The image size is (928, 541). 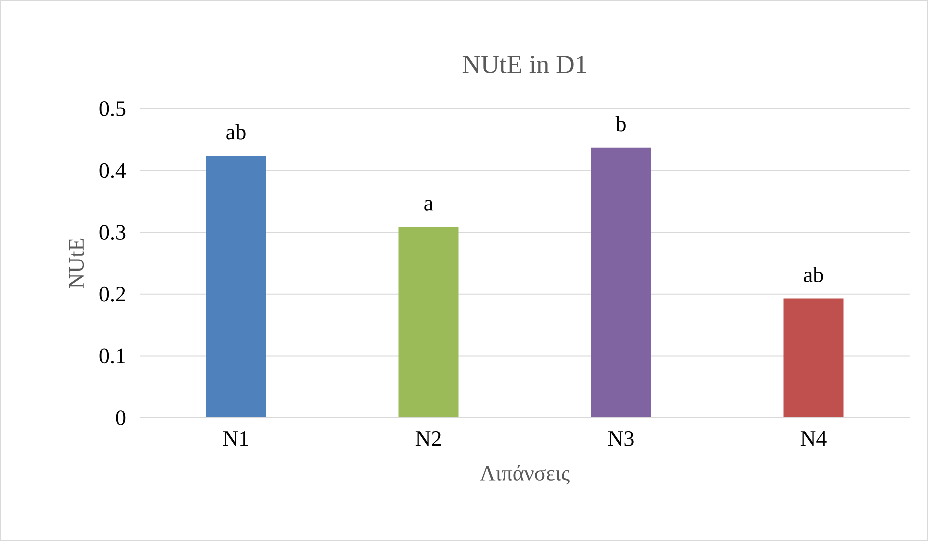 What do you see at coordinates (121, 418) in the screenshot?
I see `y-tick-label: 0` at bounding box center [121, 418].